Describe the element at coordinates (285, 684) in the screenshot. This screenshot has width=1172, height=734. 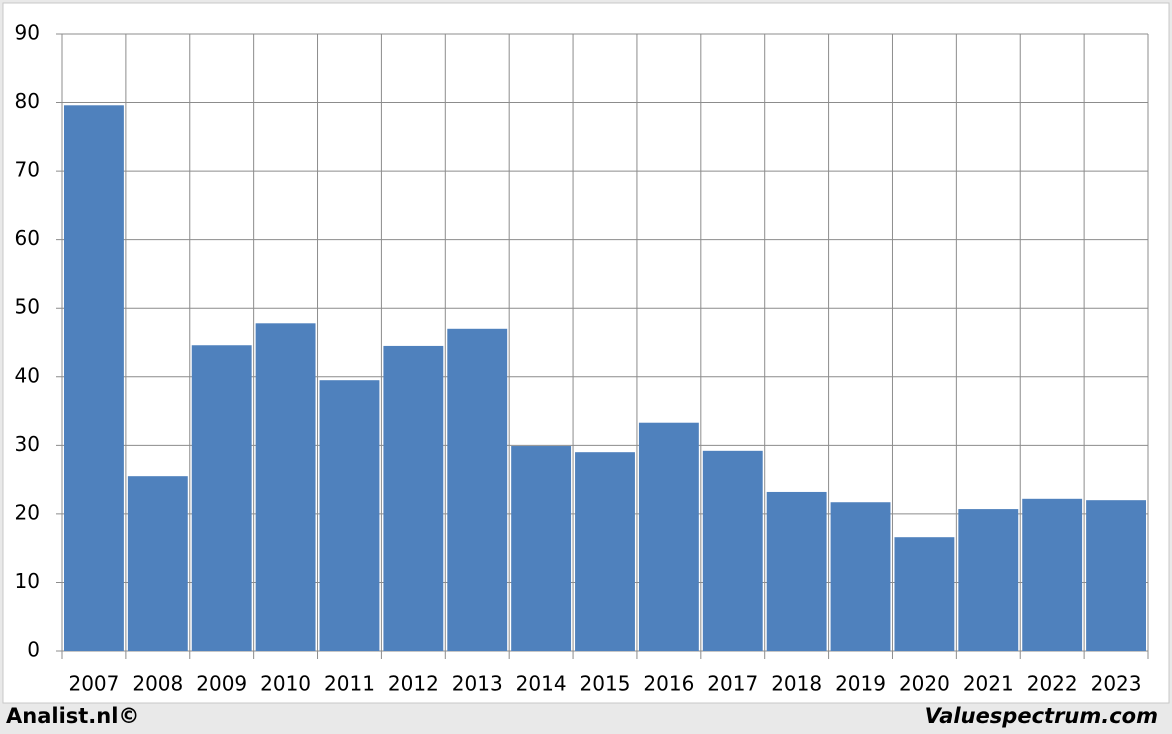
I see `x-tick-label: 2010` at that location.